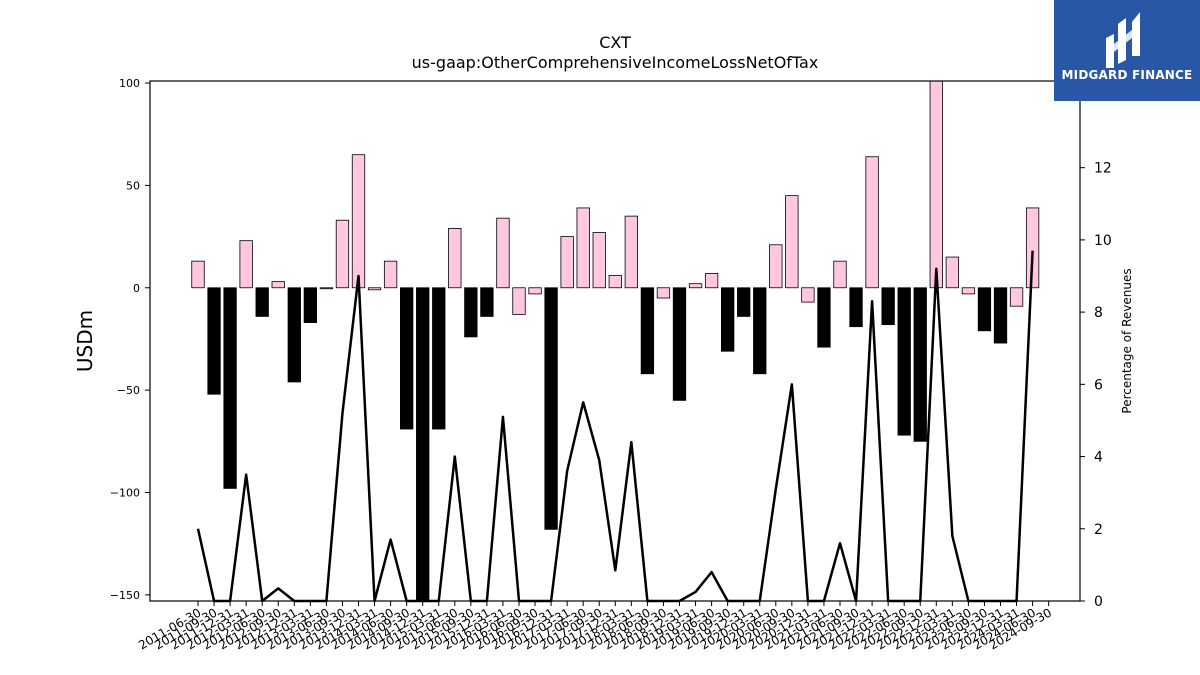 The width and height of the screenshot is (1200, 675). What do you see at coordinates (125, 595) in the screenshot?
I see `y-tick-label: −150` at bounding box center [125, 595].